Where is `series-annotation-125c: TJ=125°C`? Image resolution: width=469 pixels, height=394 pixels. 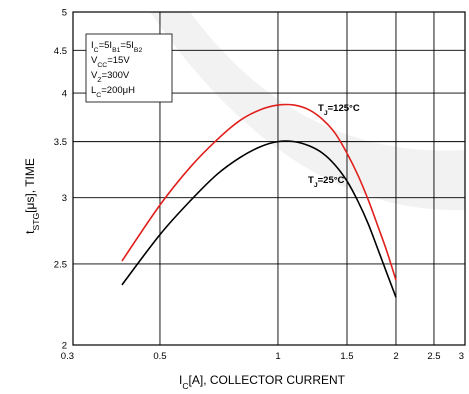
series-annotation-125c: TJ=125°C is located at coordinates (339, 110).